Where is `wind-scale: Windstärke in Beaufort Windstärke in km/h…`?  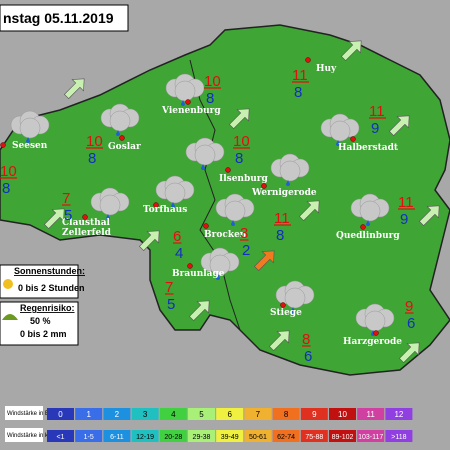 wind-scale: Windstärke in Beaufort Windstärke in km/h… is located at coordinates (209, 424).